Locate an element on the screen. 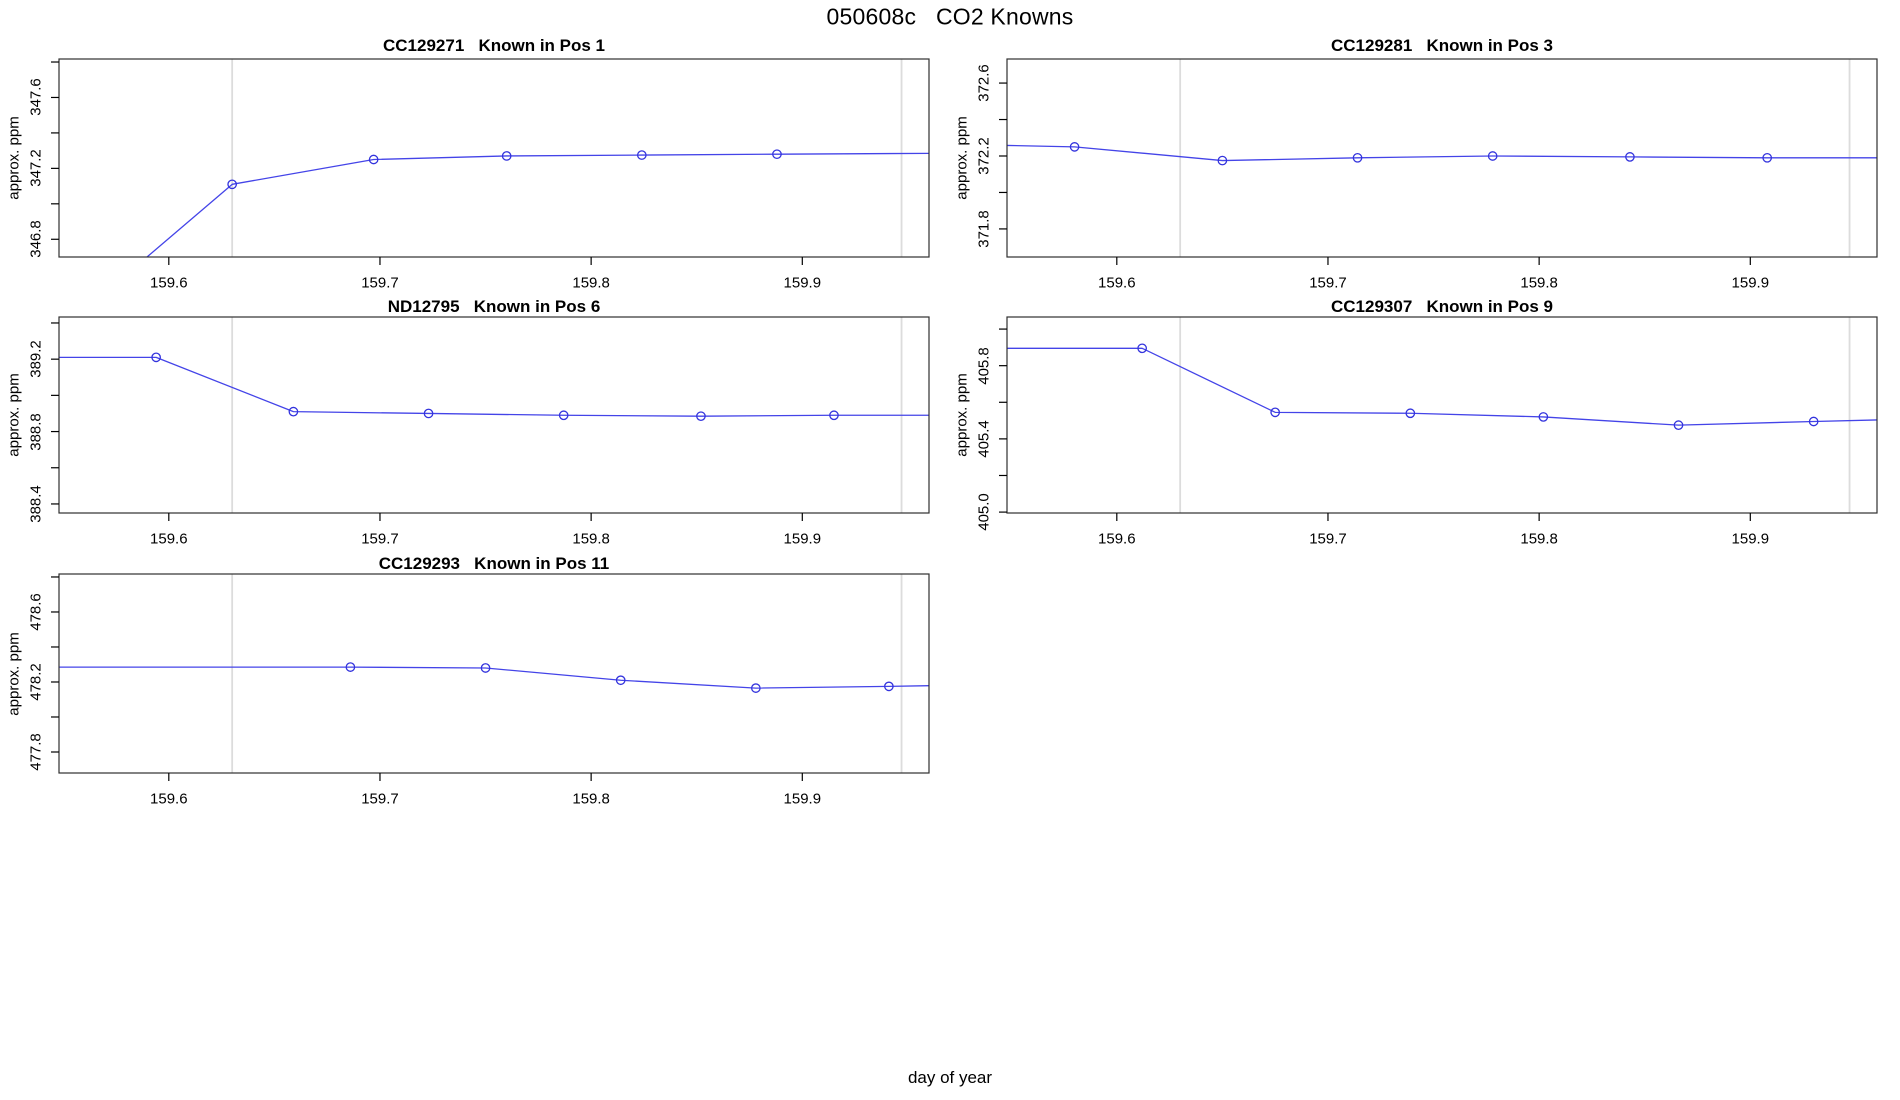  y-tick-label: 372.6 is located at coordinates (984, 83).